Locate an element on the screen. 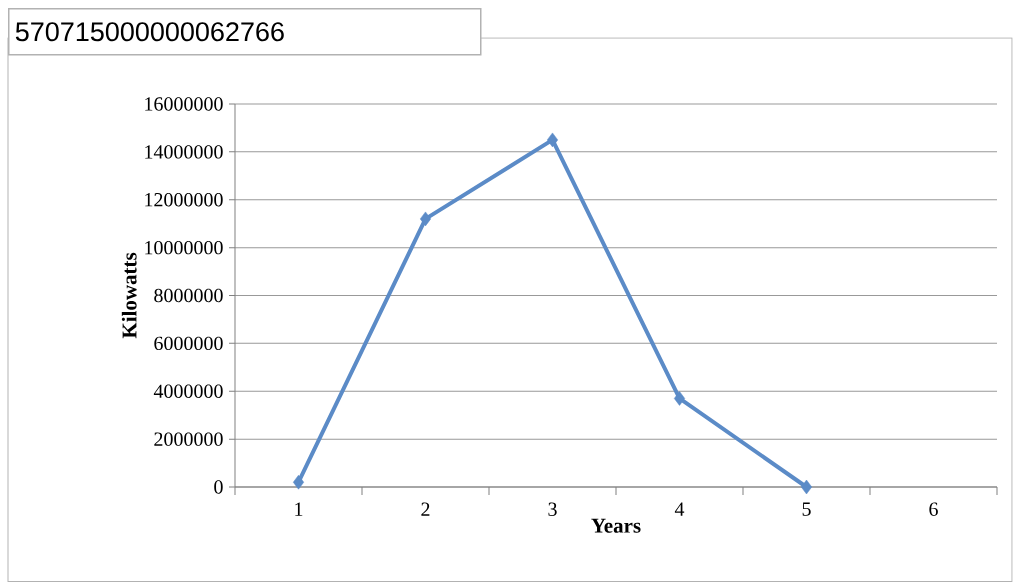 The height and width of the screenshot is (582, 1018). y-tick-label: 10000000 is located at coordinates (184, 247).